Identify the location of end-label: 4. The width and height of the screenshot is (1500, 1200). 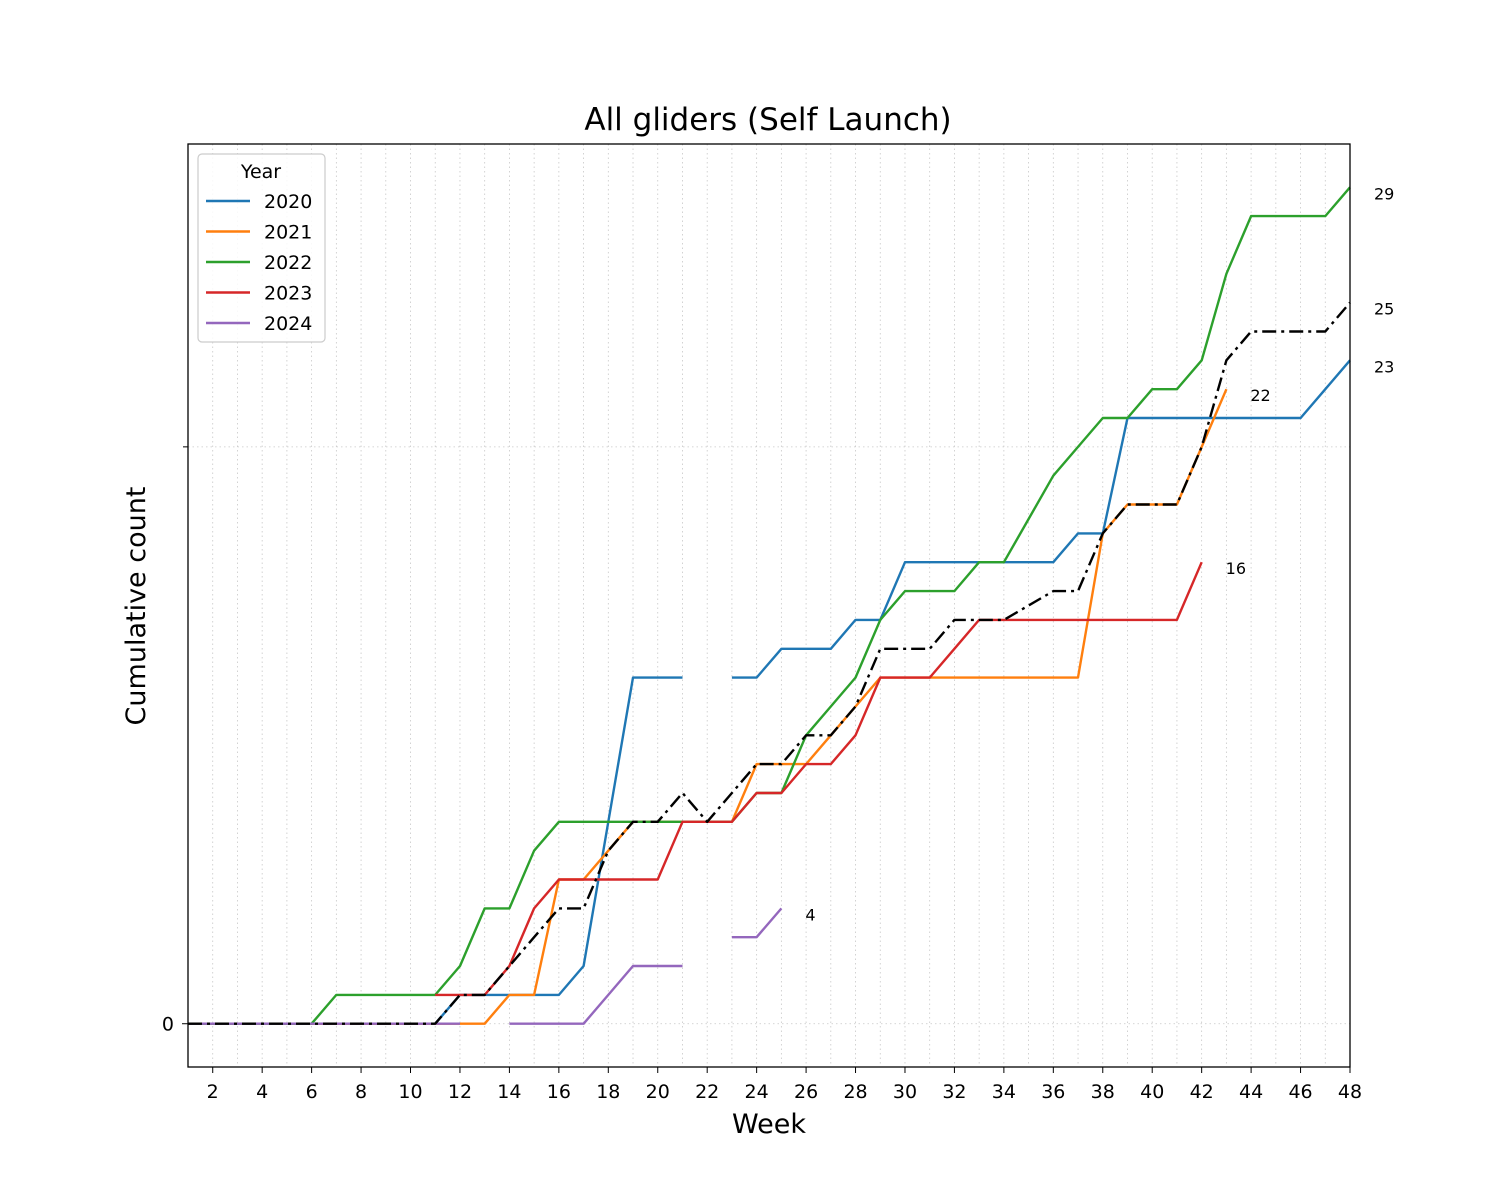
(810, 914).